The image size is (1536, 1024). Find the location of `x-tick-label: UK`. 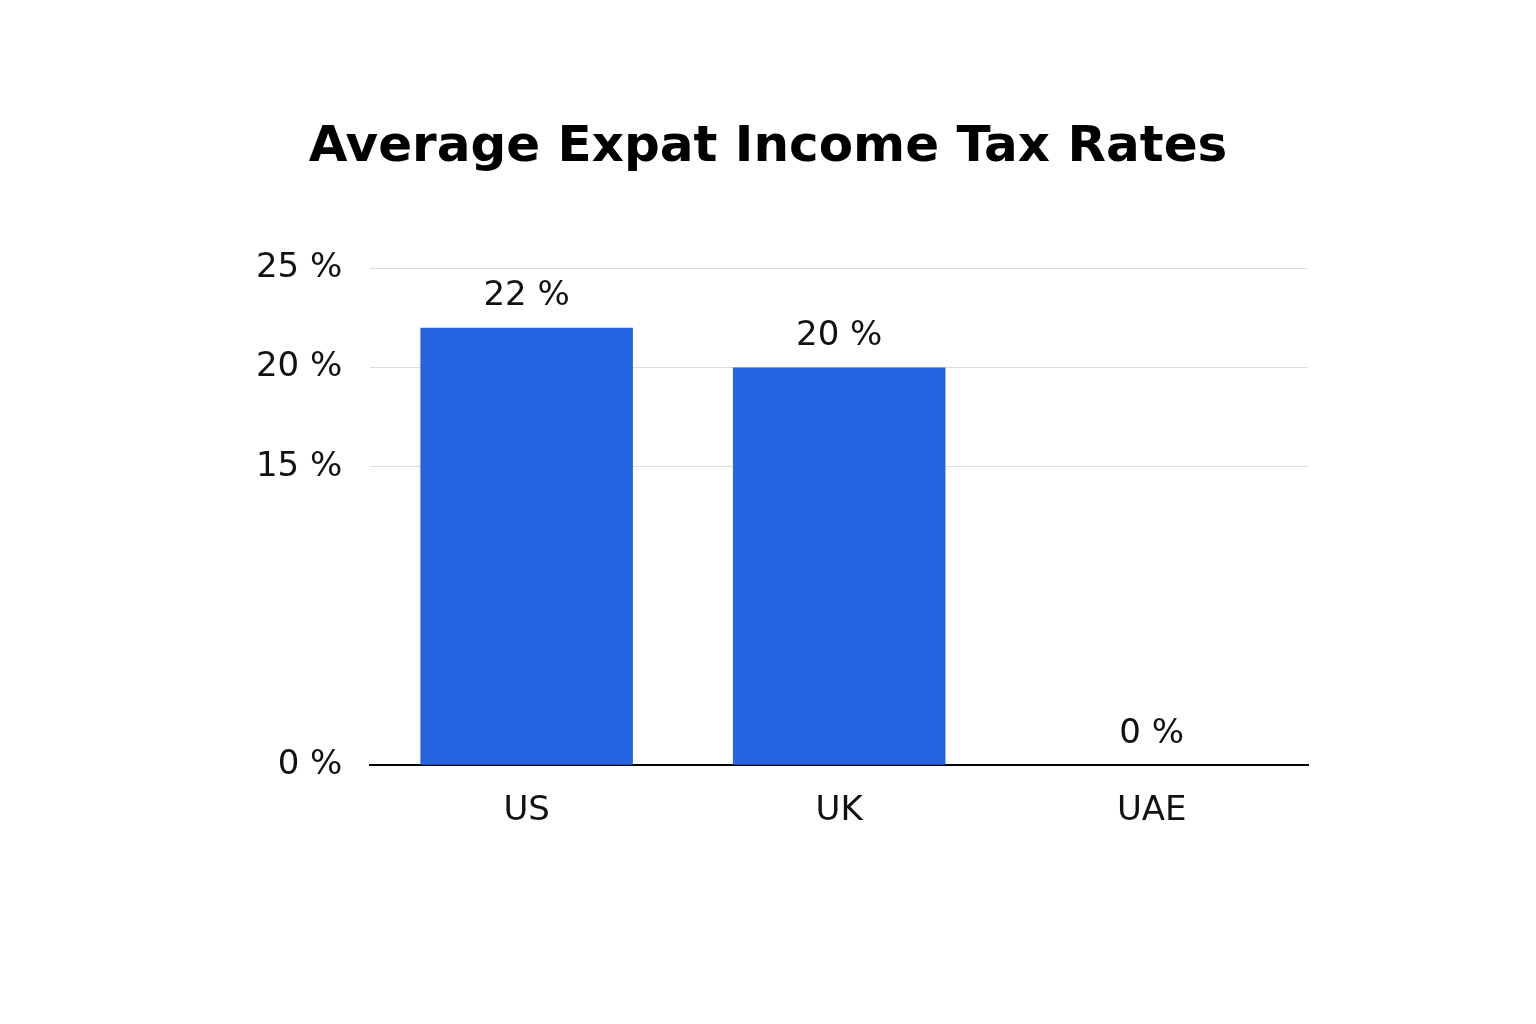

x-tick-label: UK is located at coordinates (840, 808).